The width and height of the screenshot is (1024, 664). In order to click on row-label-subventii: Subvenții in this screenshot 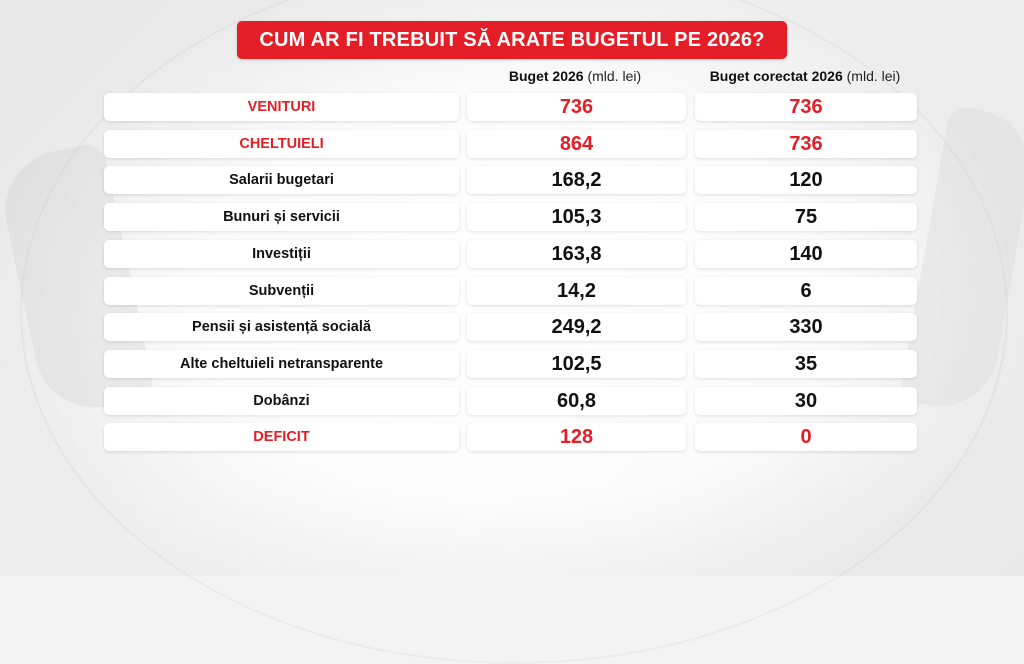, I will do `click(281, 291)`.